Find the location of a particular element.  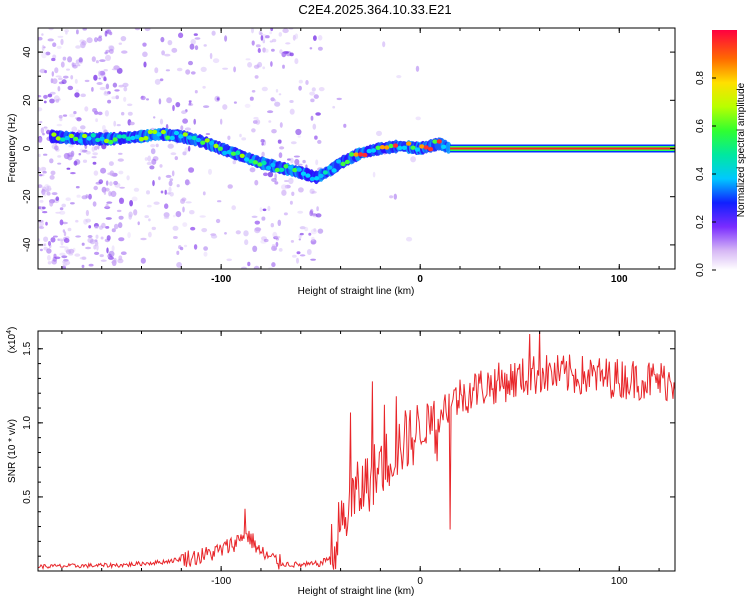

colorbar-tick-label: 0.0 is located at coordinates (700, 270).